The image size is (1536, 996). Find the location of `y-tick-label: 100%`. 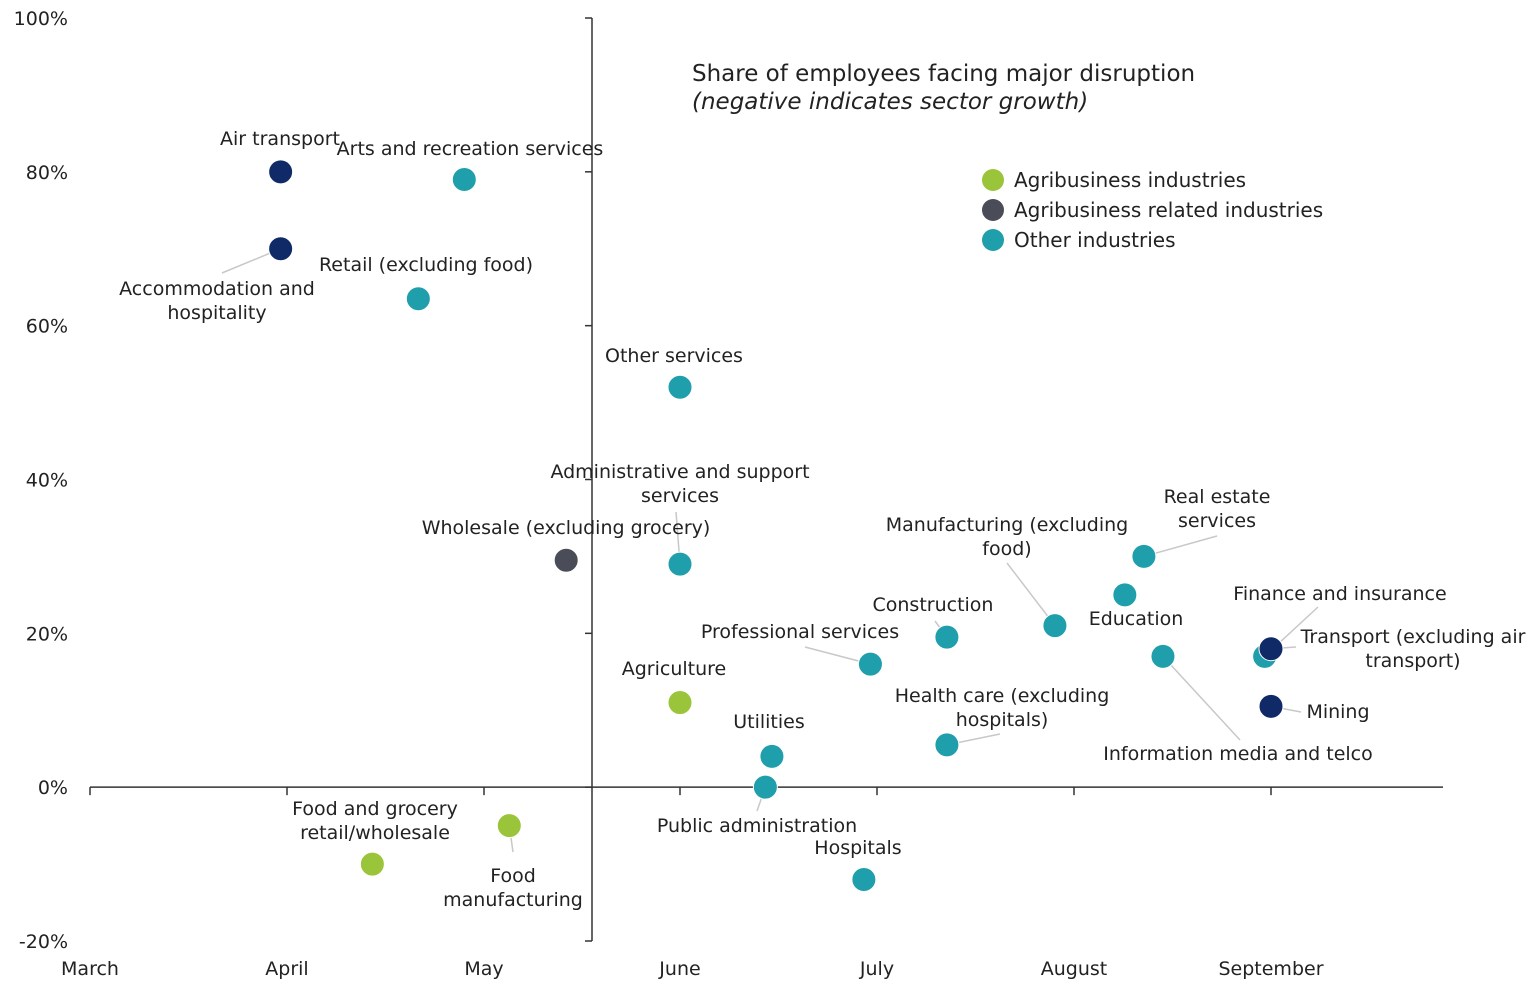

y-tick-label: 100% is located at coordinates (41, 19).